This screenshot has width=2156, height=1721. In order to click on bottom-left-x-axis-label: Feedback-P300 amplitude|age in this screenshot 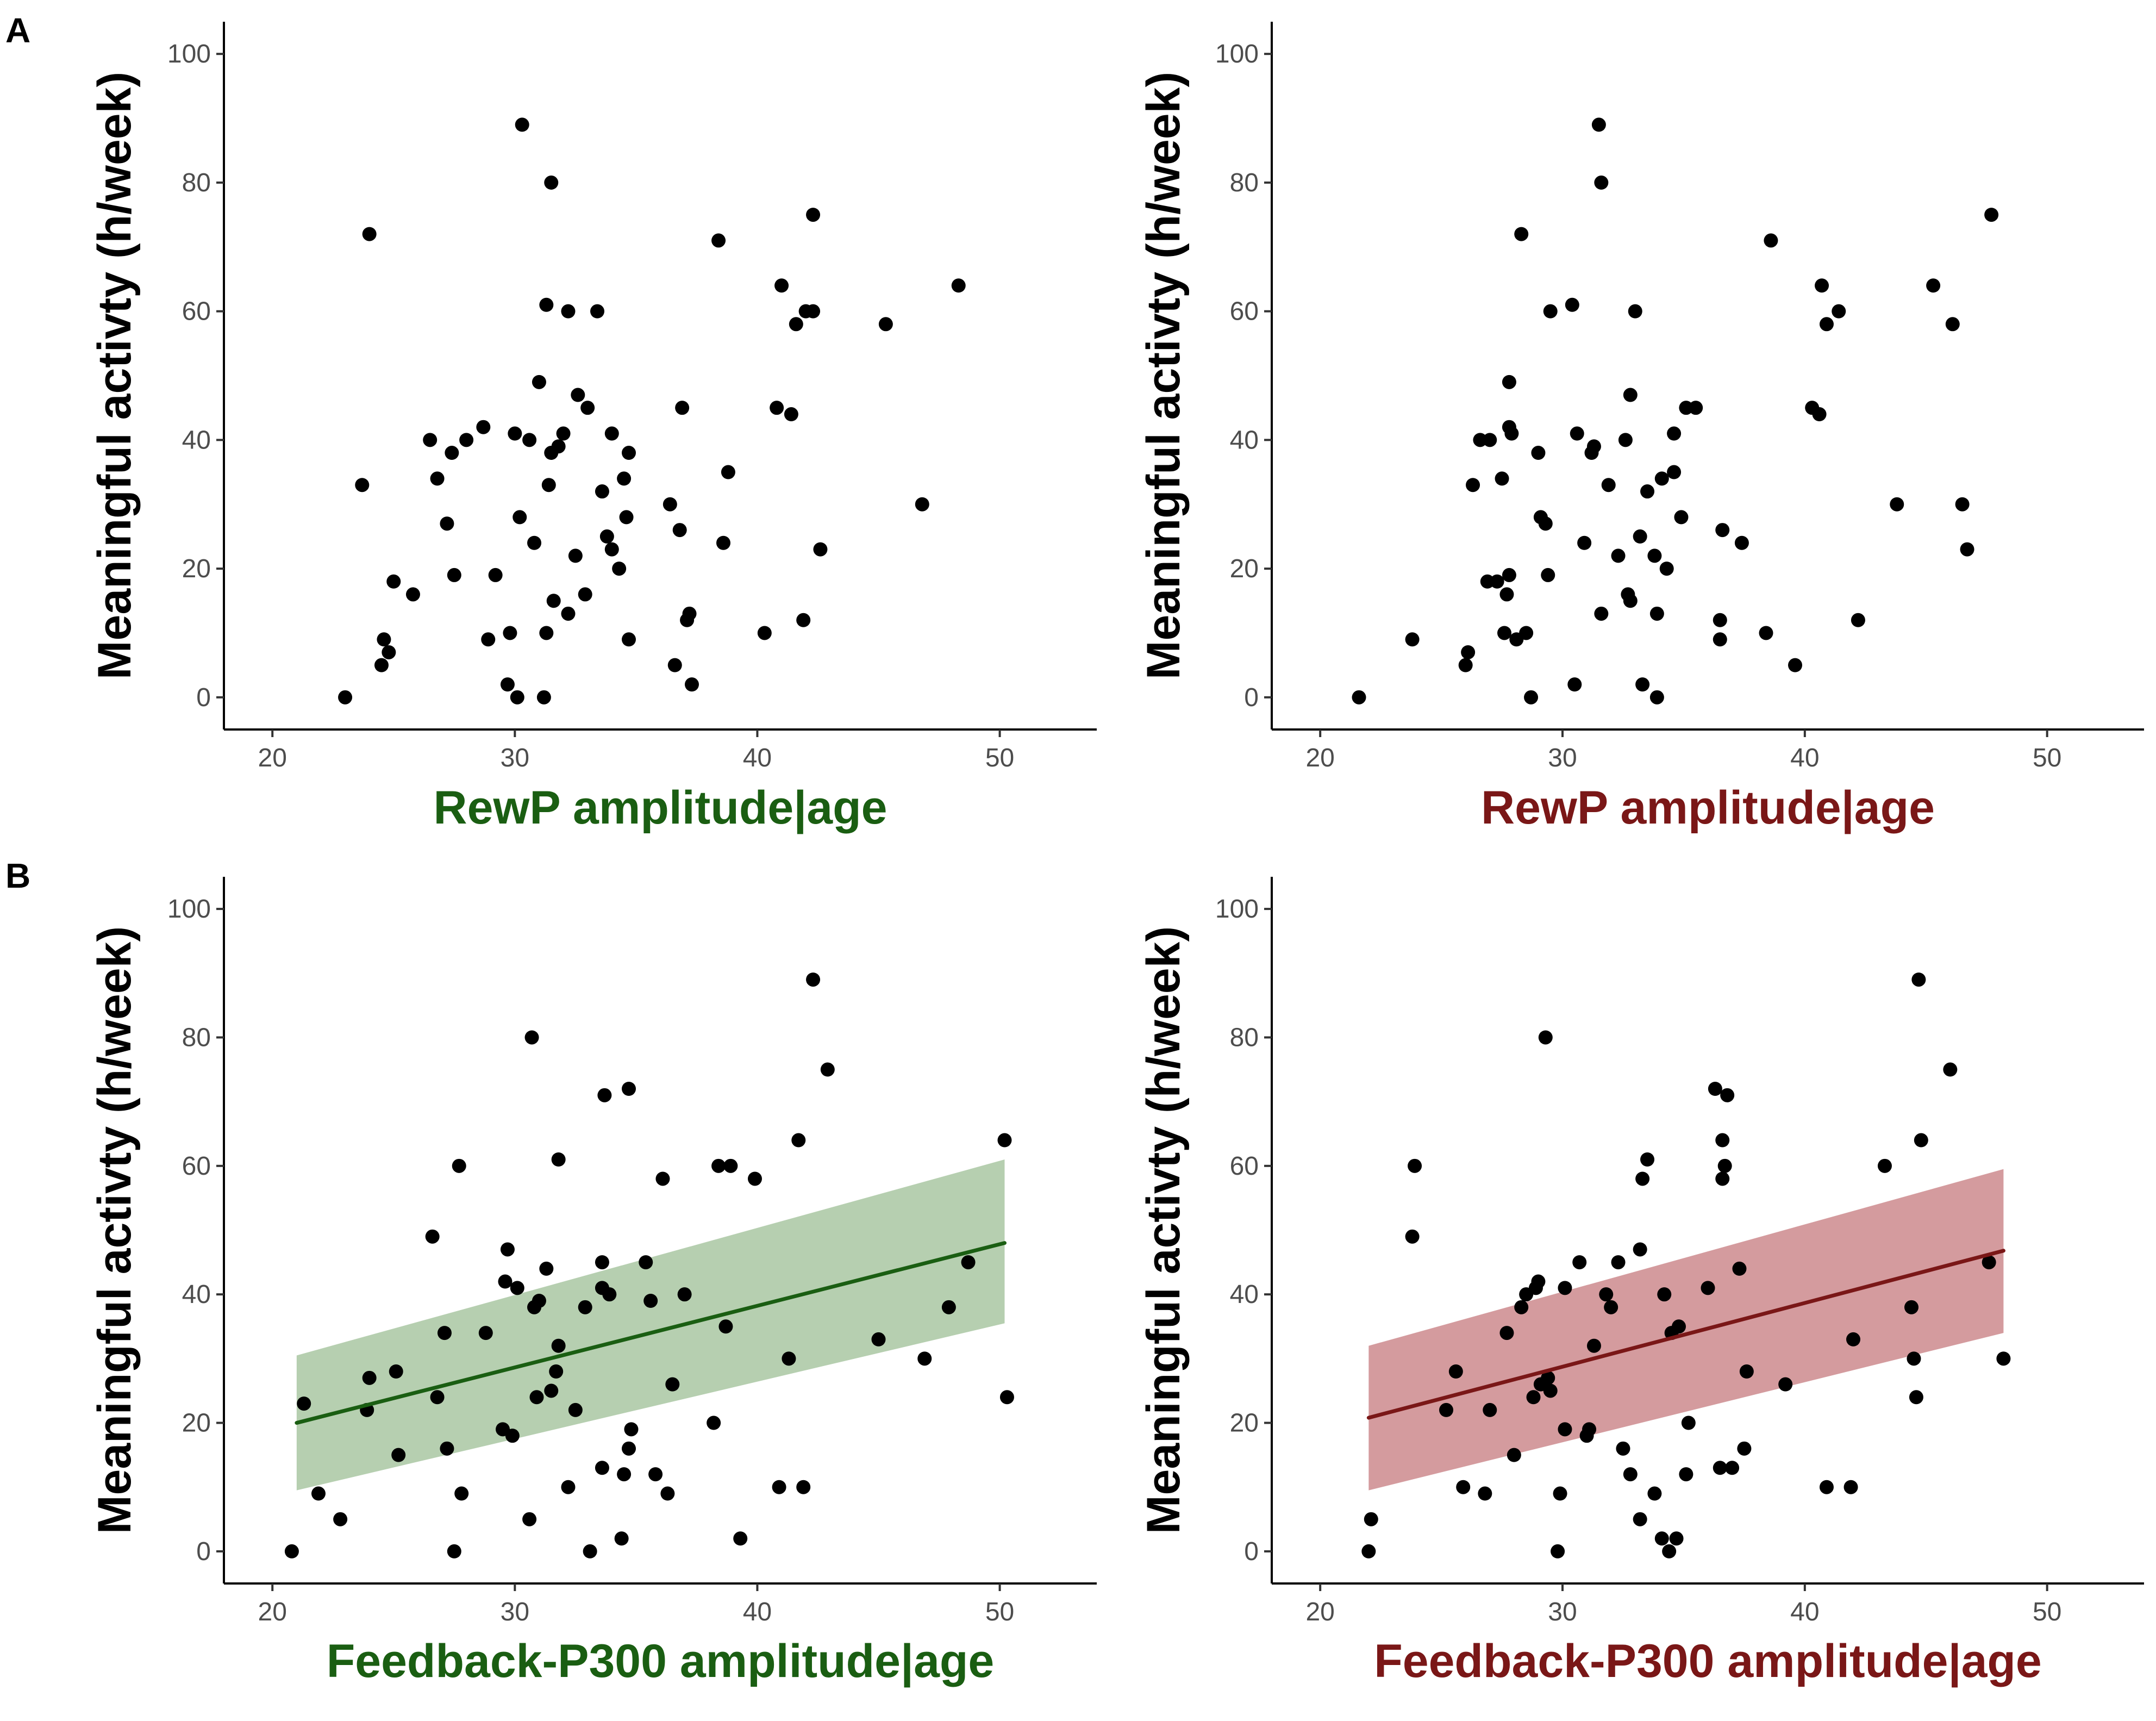, I will do `click(661, 1661)`.